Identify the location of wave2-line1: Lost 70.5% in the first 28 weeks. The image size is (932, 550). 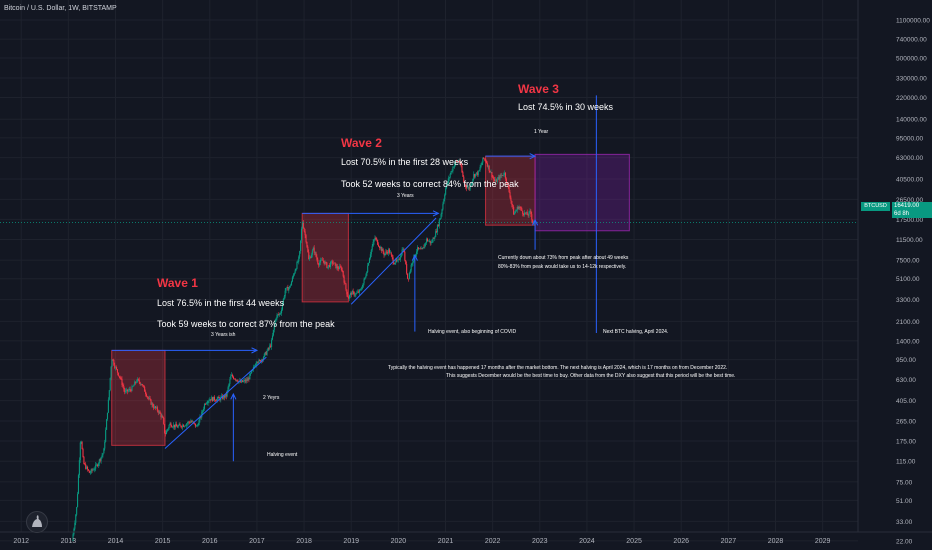
(405, 162).